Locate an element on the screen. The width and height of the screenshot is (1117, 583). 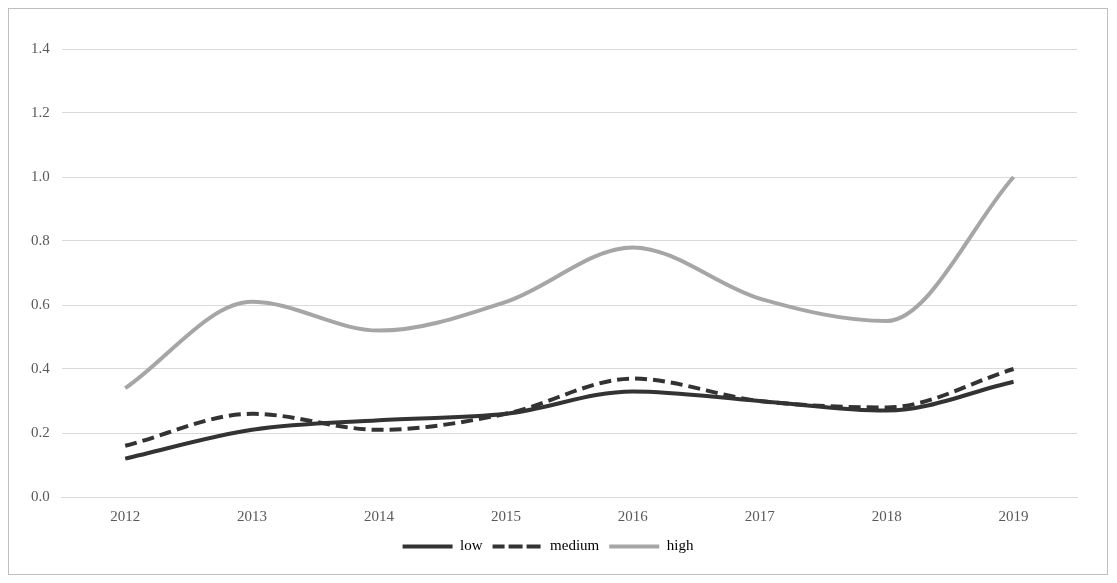
x-tick-label: 2014 is located at coordinates (379, 515).